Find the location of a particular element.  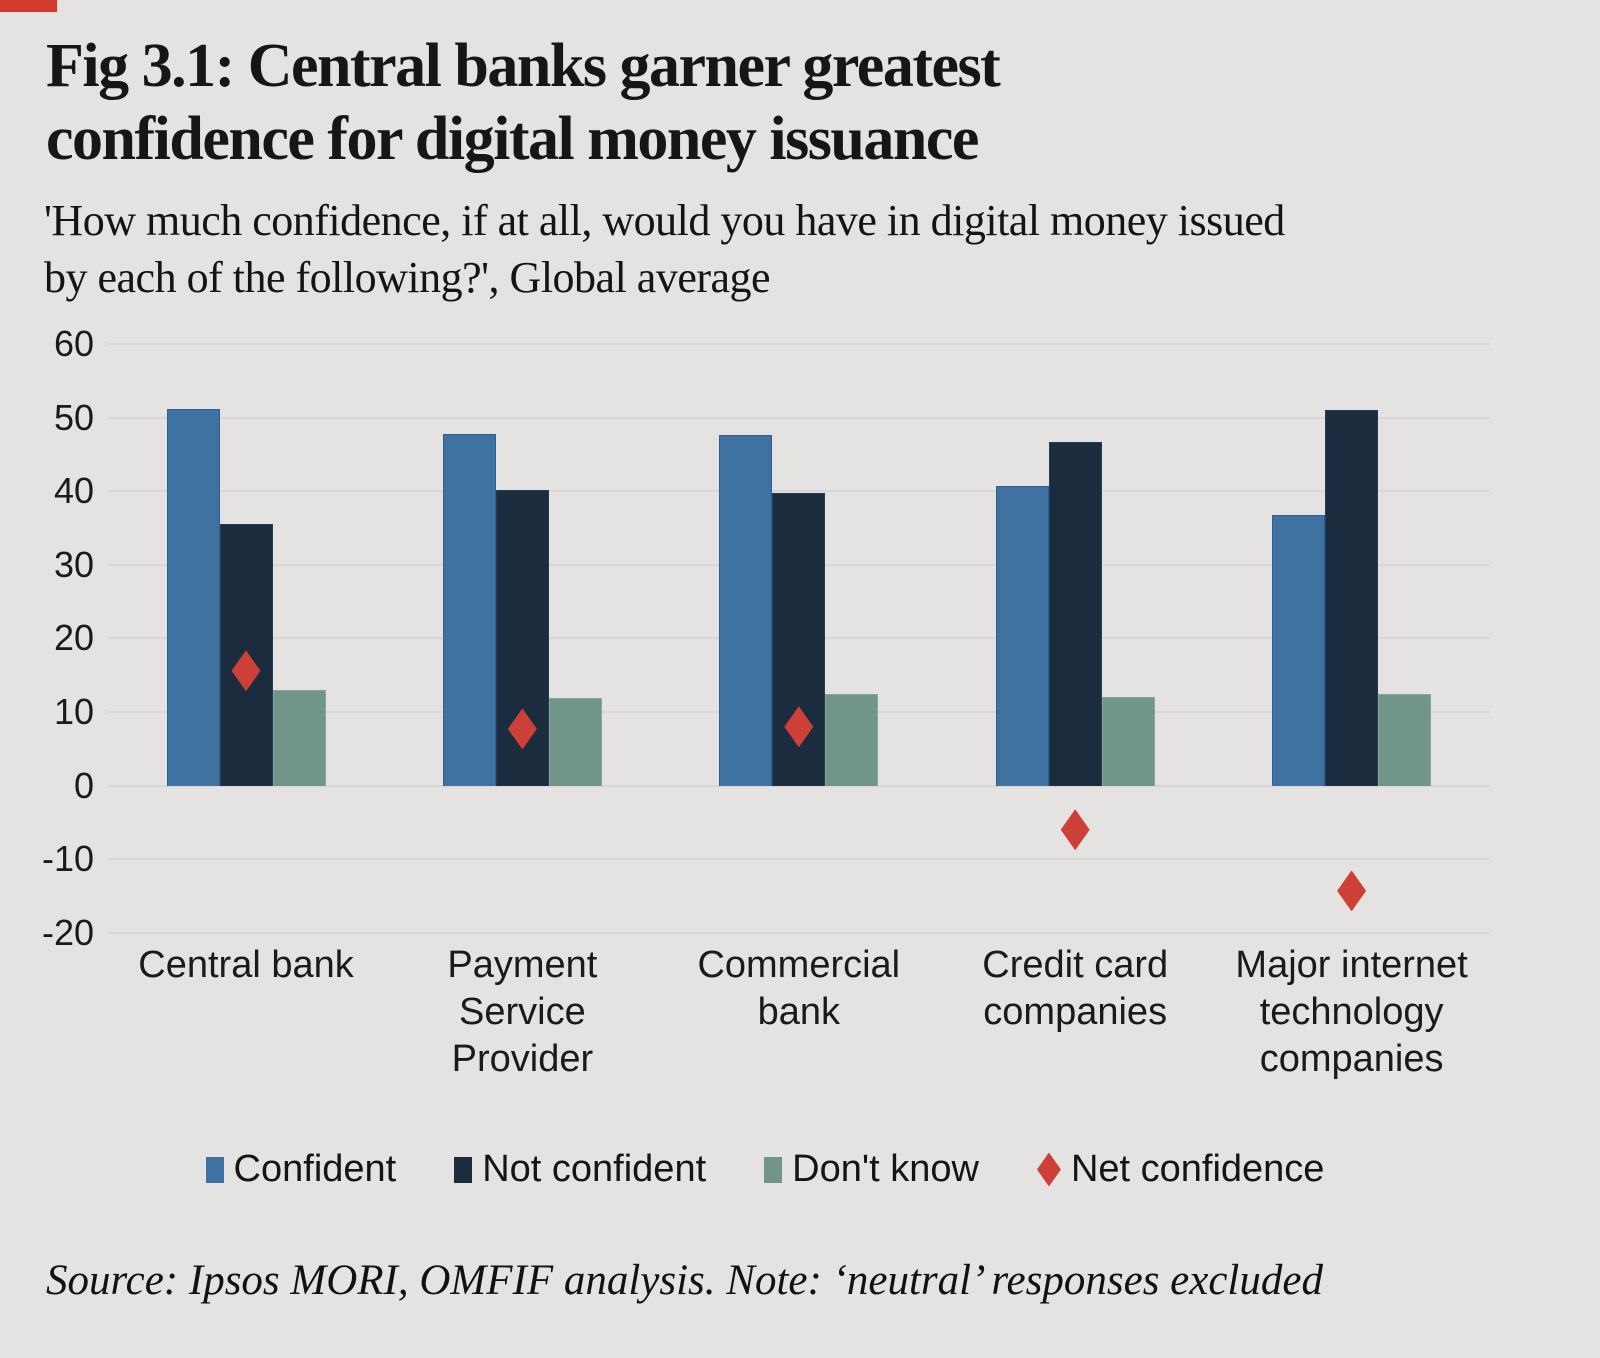

x-axis-category-label-line: Central bank is located at coordinates (246, 965).